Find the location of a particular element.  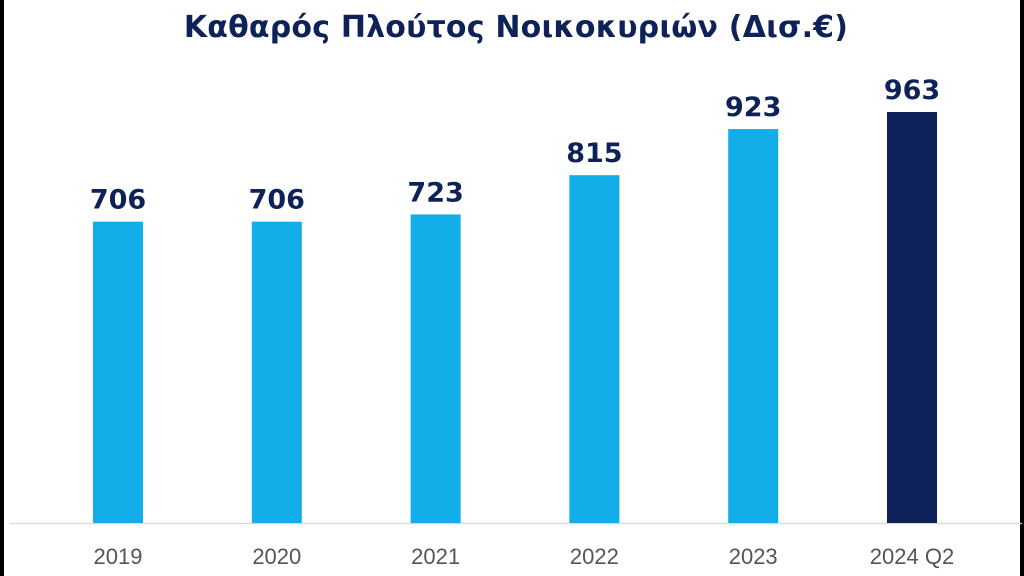

bar-2021 is located at coordinates (435, 368).